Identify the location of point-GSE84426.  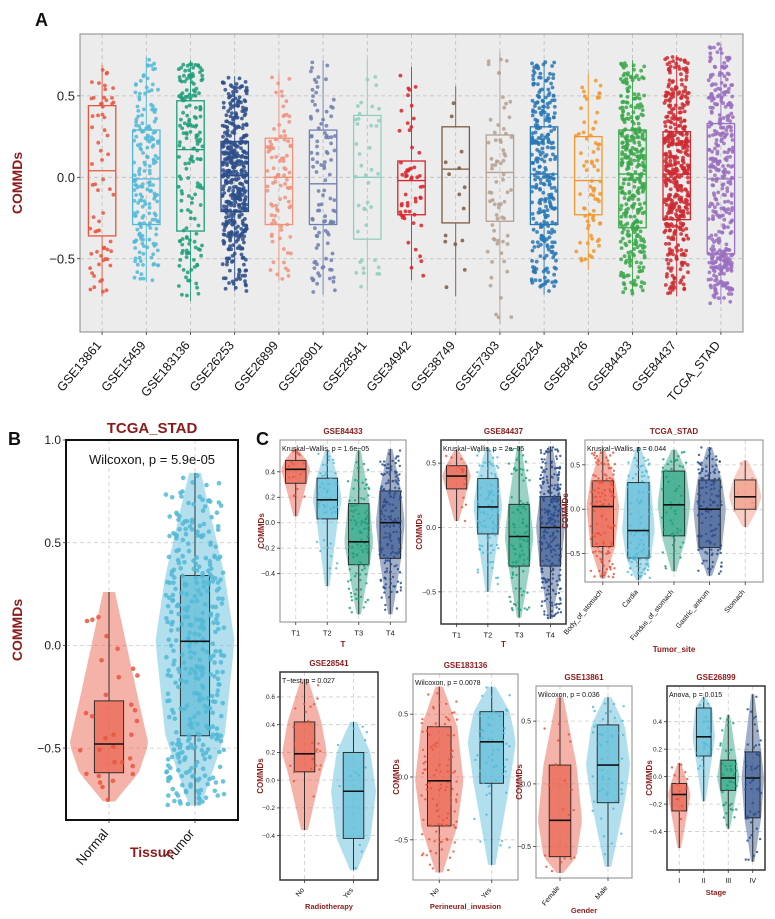
(587, 221).